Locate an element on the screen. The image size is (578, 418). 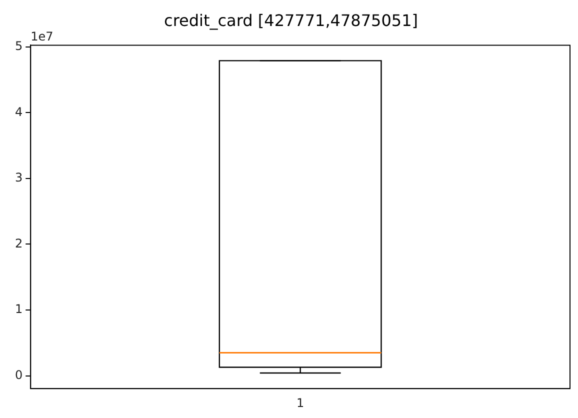
text: 1e7 is located at coordinates (42, 36).